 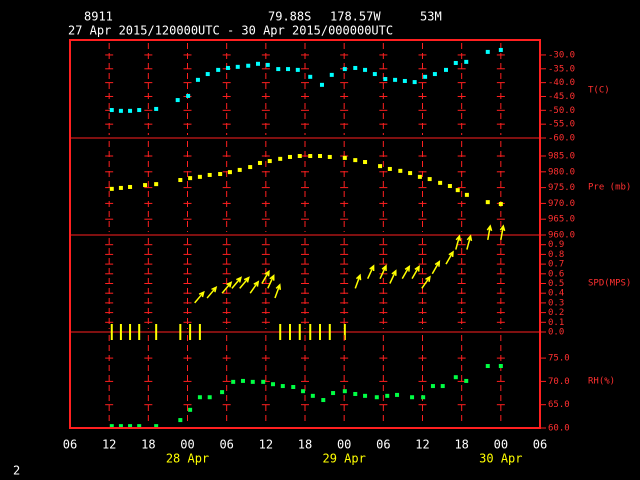 What do you see at coordinates (343, 459) in the screenshot?
I see `date-label: 29 Apr` at bounding box center [343, 459].